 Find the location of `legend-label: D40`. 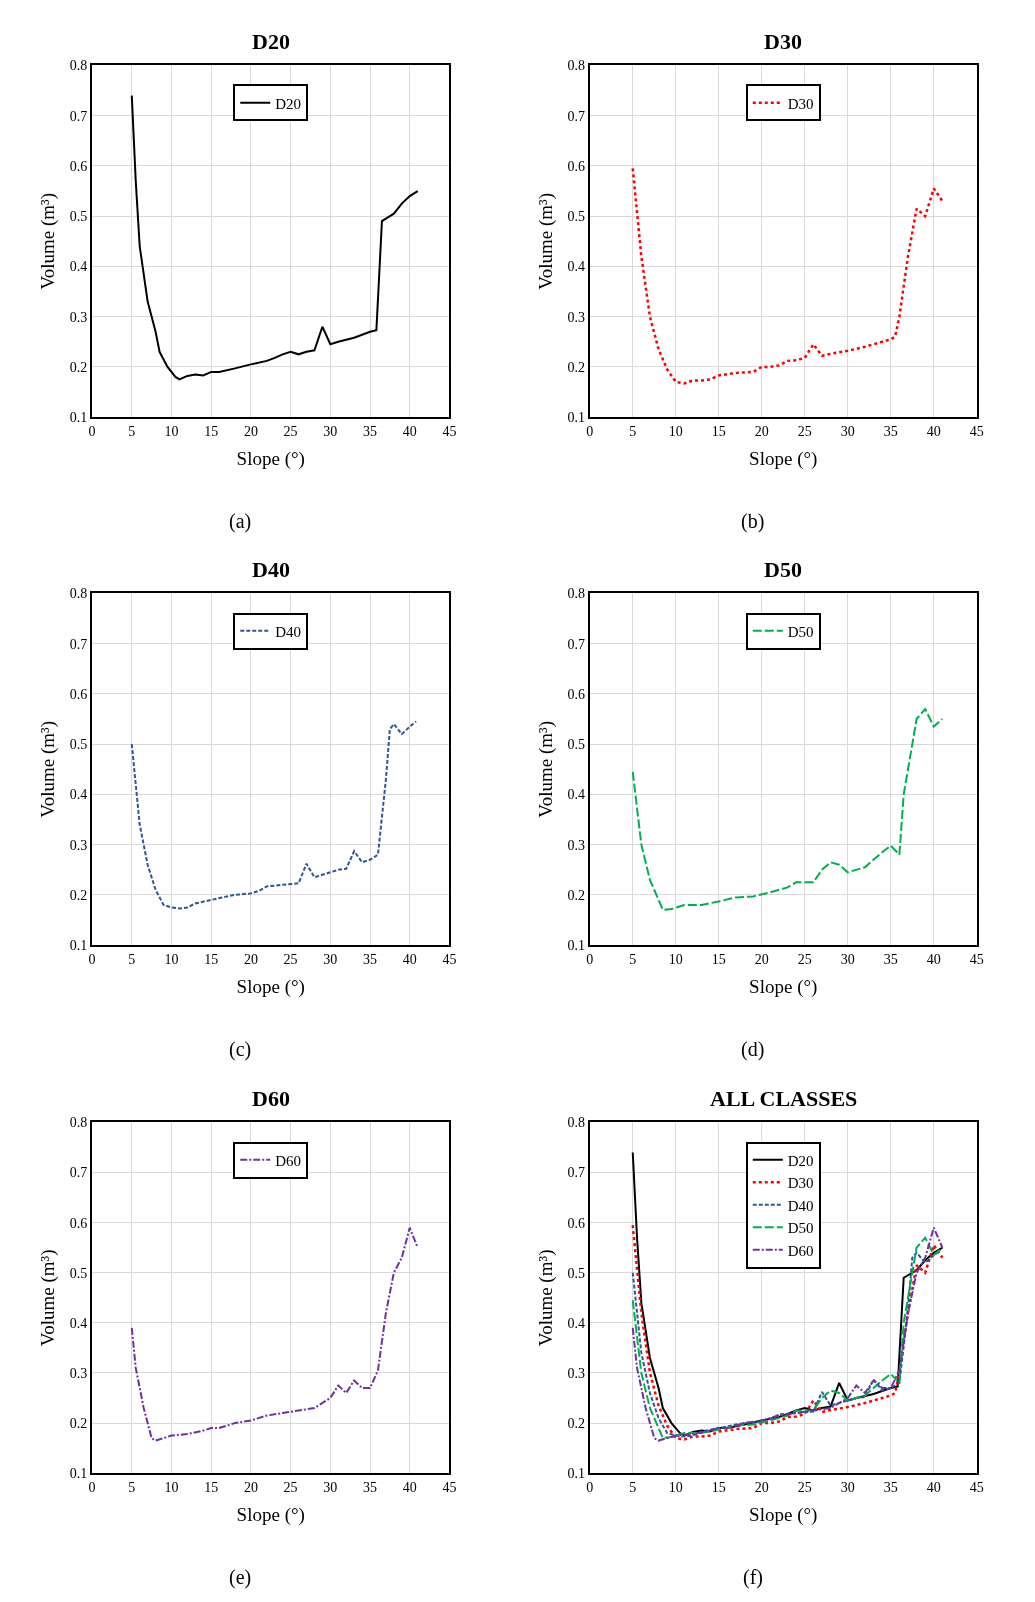

legend-label: D40 is located at coordinates (288, 631).